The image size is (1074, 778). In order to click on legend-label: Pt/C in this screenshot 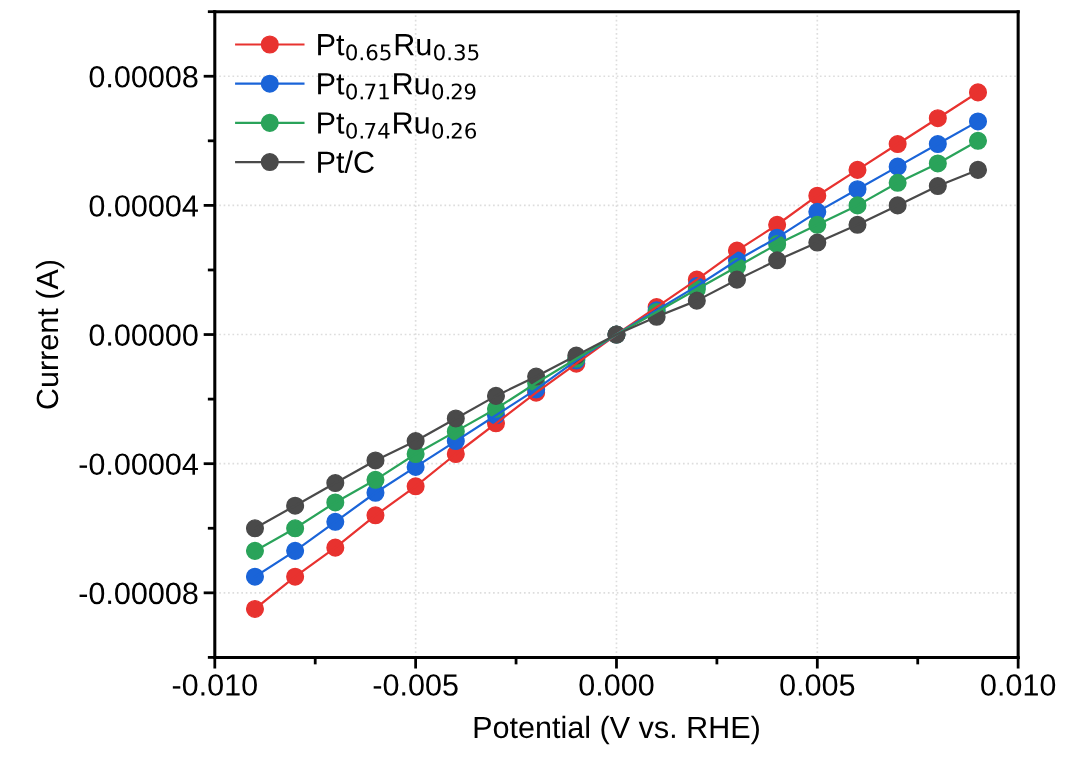, I will do `click(346, 162)`.